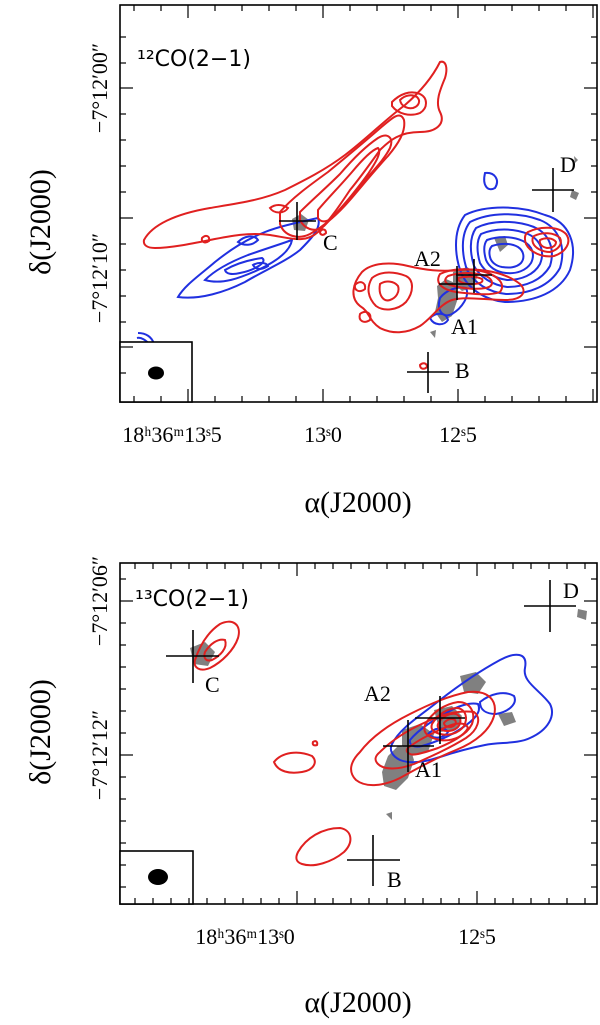 The height and width of the screenshot is (1025, 600). Describe the element at coordinates (99, 755) in the screenshot. I see `dec-tick-label: −7°12′12″` at that location.